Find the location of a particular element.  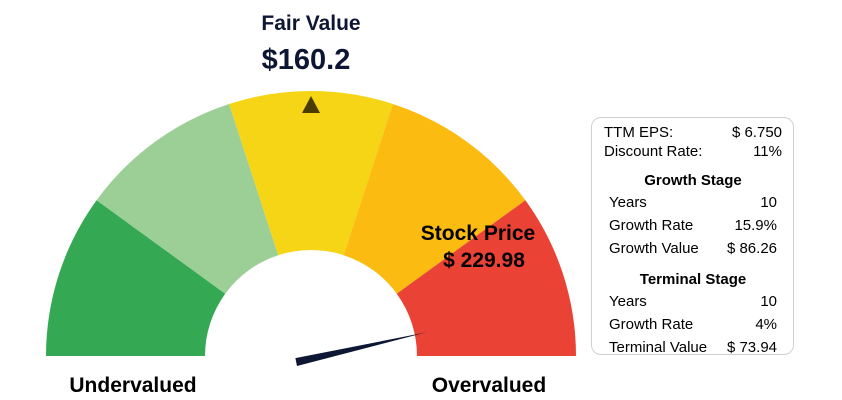

growth-value-row: Growth Value $ 86.26 is located at coordinates (693, 248).